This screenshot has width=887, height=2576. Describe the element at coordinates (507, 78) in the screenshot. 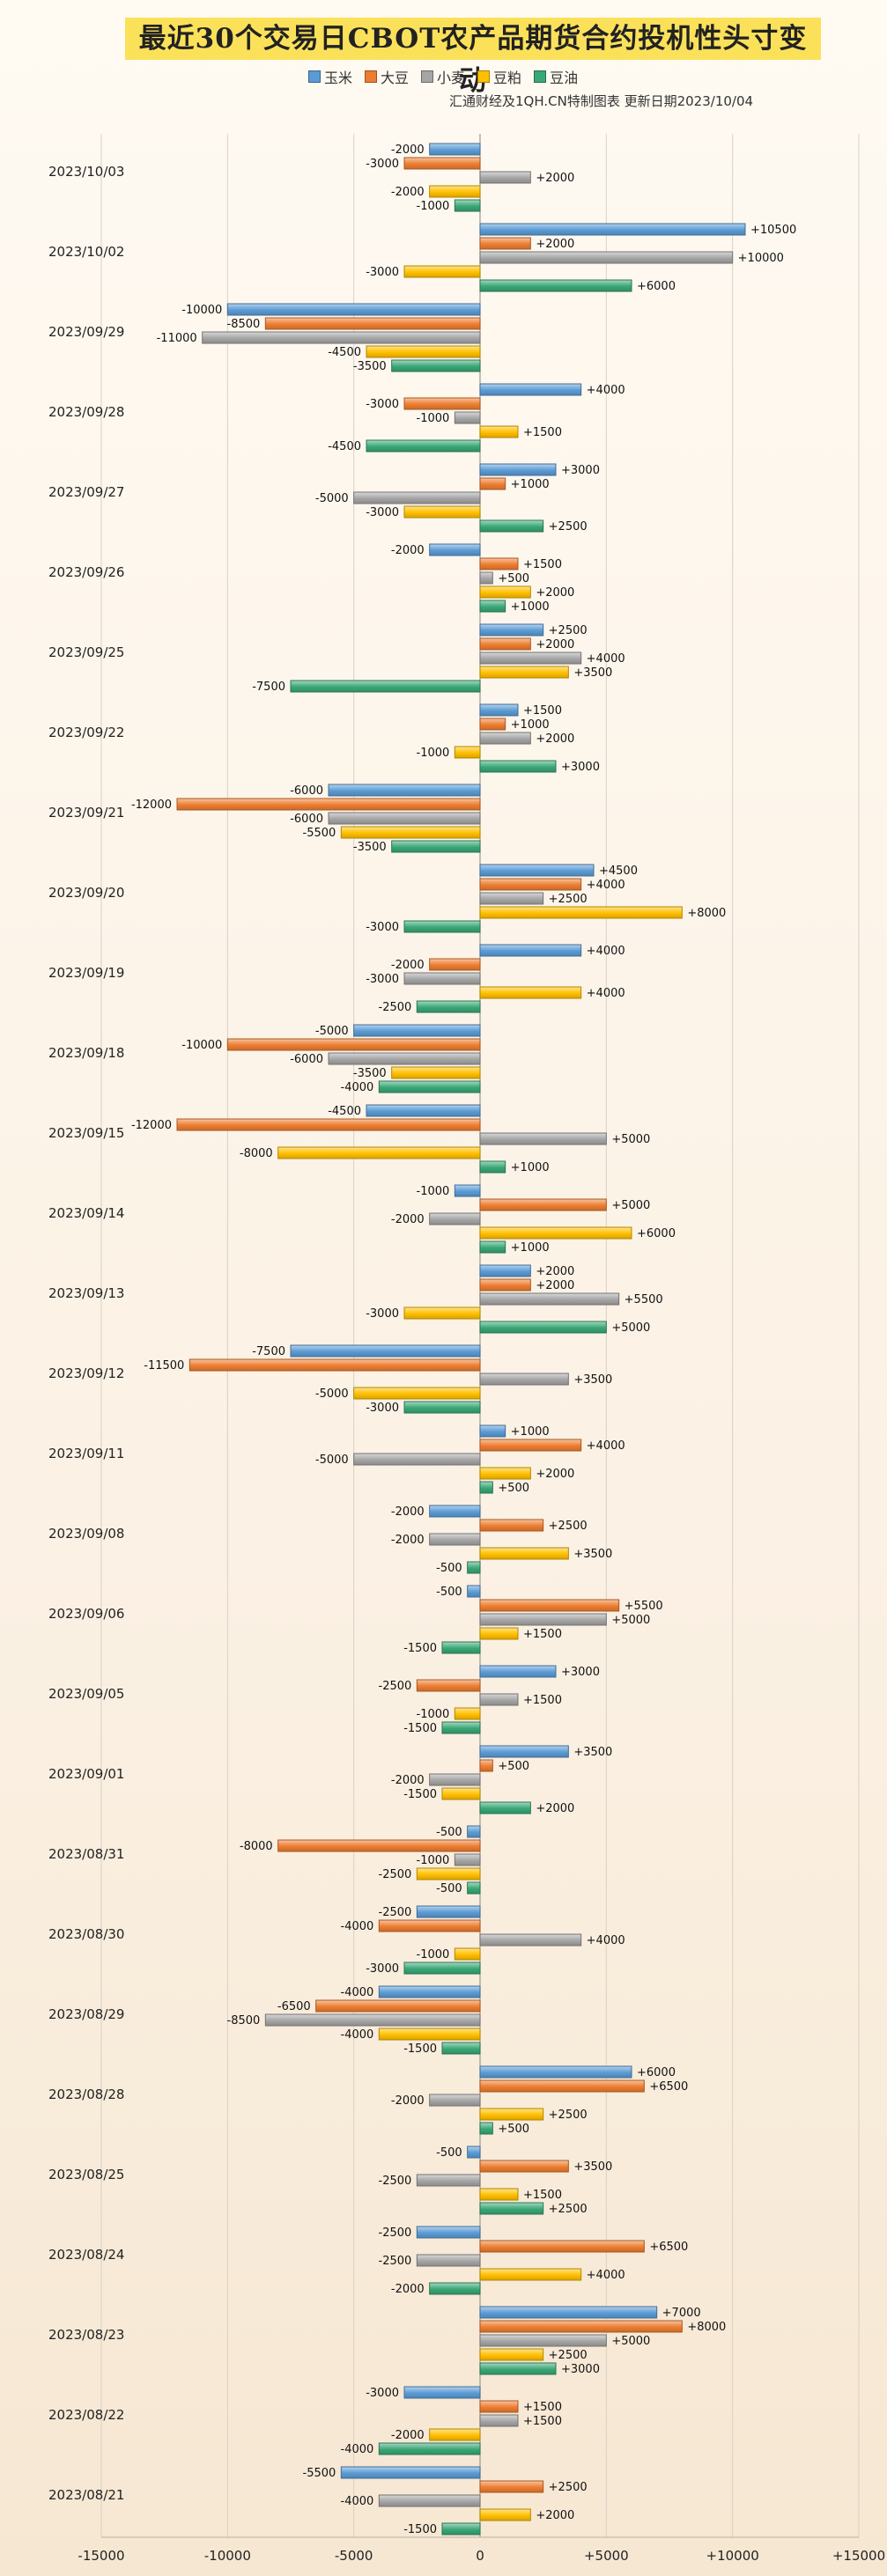

I see `legend-label: 豆粕` at that location.